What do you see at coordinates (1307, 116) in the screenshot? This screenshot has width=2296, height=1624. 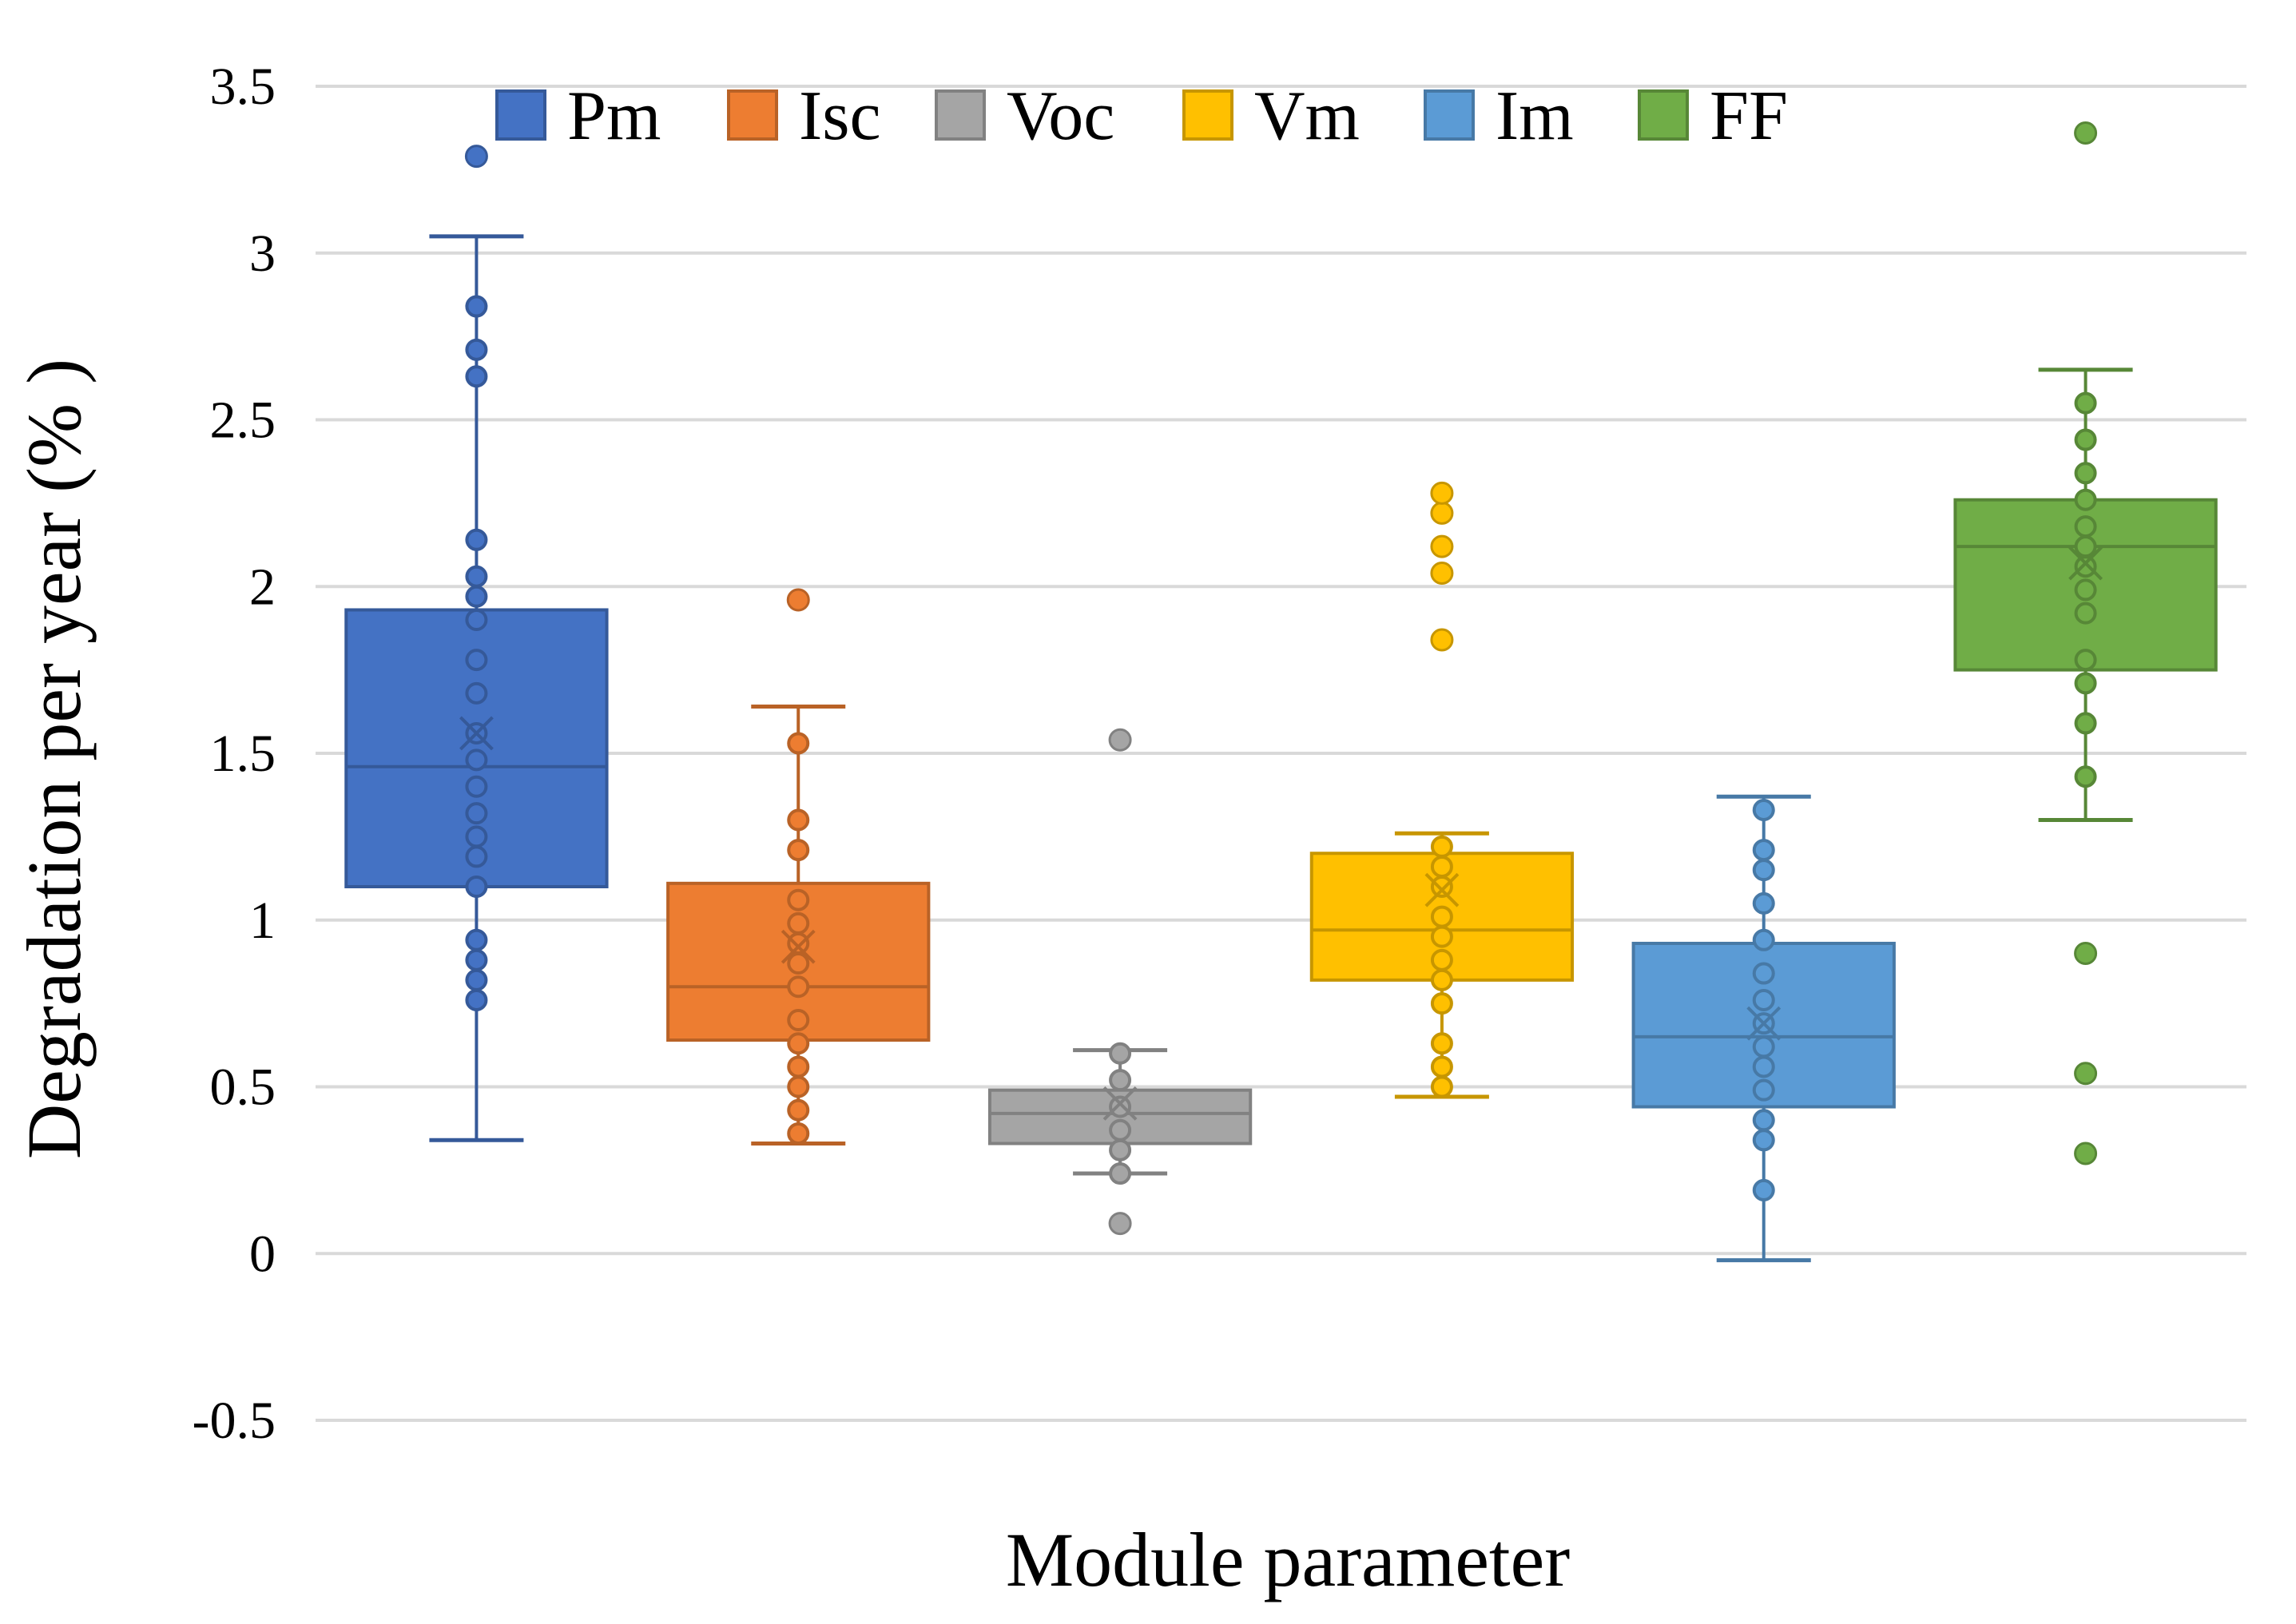 I see `legend-label: Vm` at bounding box center [1307, 116].